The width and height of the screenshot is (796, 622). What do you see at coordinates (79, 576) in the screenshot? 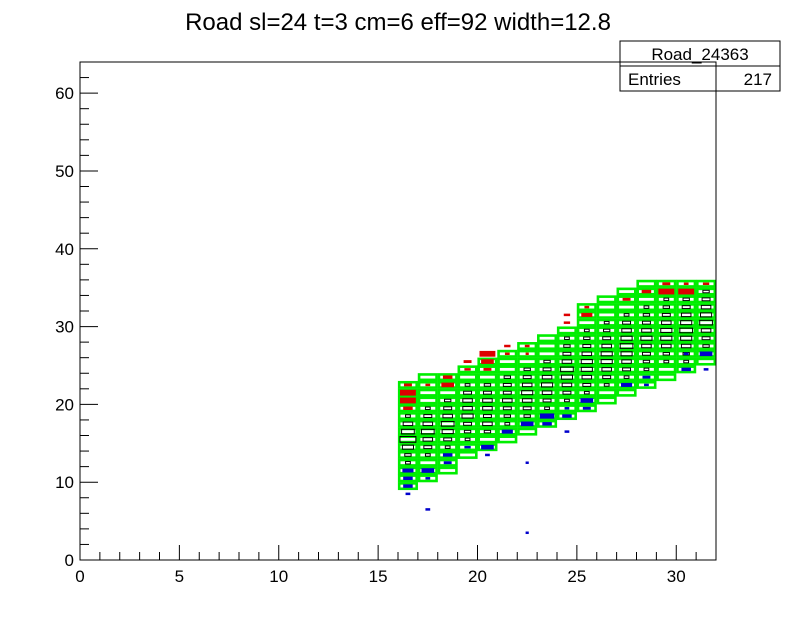
I see `x-tick-label: 0` at bounding box center [79, 576].